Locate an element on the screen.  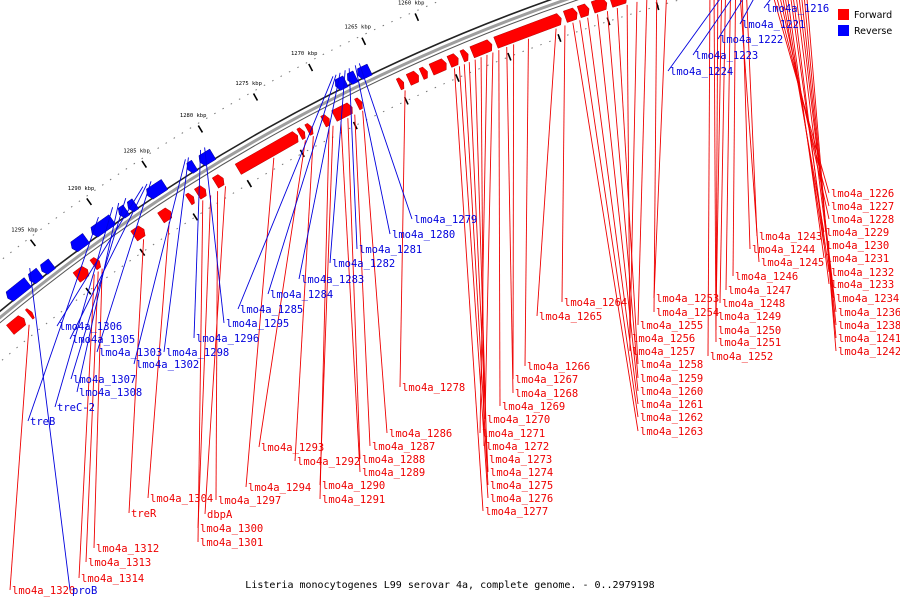
reverse-gene-label: lmo4a_1303 is located at coordinates (130, 353).